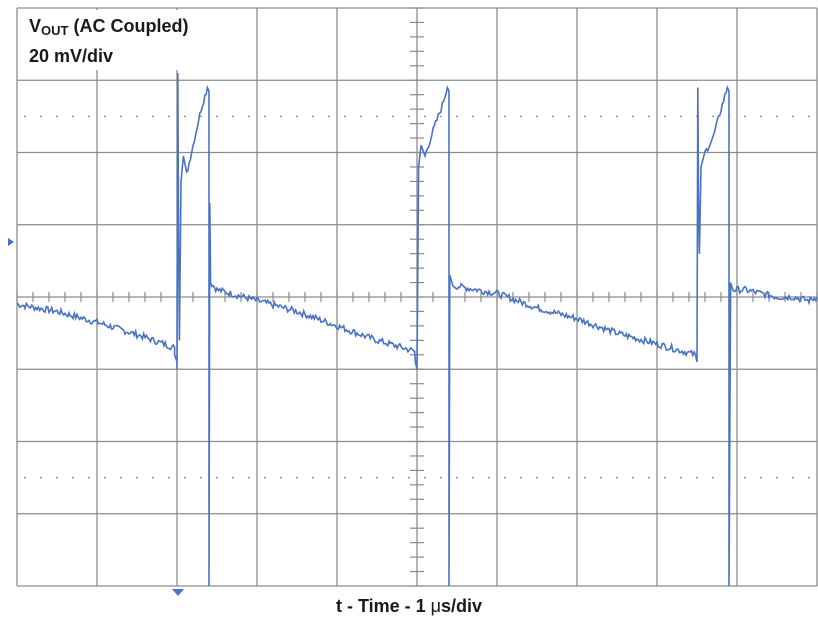 This screenshot has height=622, width=818. Describe the element at coordinates (71, 56) in the screenshot. I see `scale-label: 20 mV/div` at that location.